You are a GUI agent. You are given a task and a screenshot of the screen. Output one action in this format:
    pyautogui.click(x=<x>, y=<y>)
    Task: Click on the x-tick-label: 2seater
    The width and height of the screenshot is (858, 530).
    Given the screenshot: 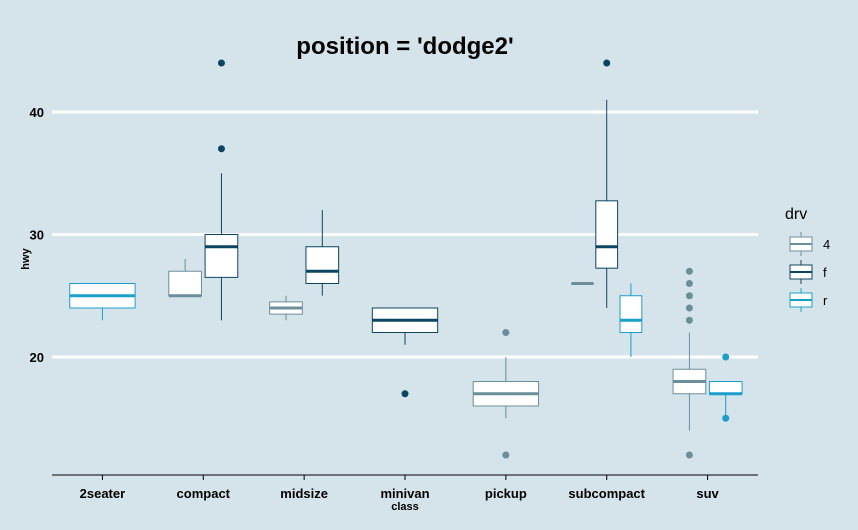 What is the action you would take?
    pyautogui.click(x=103, y=493)
    